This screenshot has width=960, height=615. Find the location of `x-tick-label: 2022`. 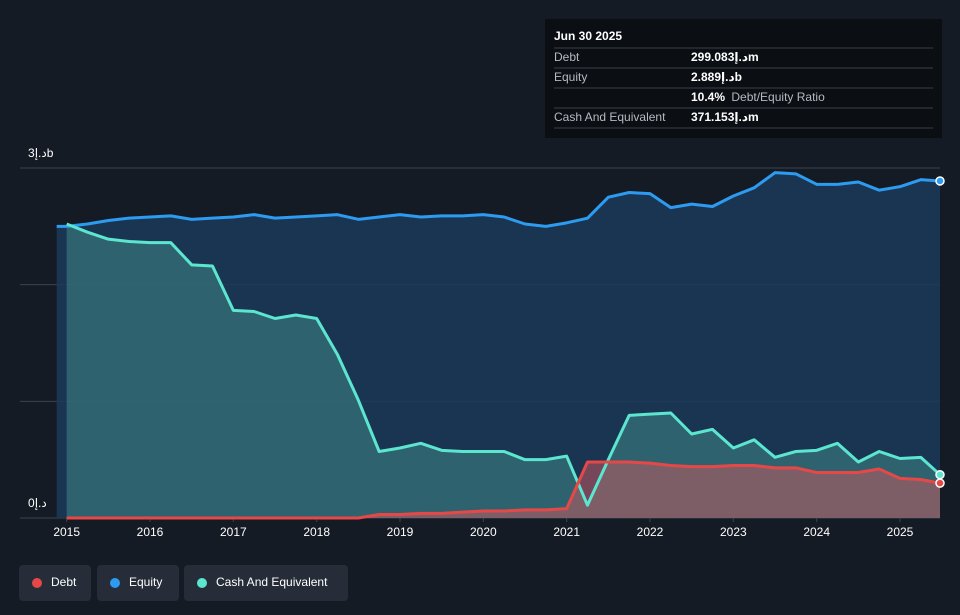

x-tick-label: 2022 is located at coordinates (650, 532).